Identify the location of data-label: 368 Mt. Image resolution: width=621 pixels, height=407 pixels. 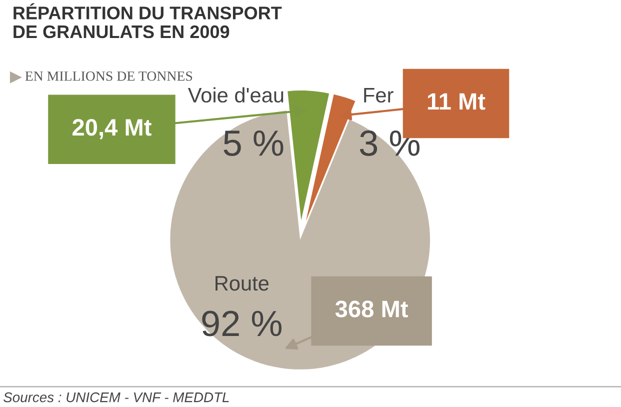
(371, 309).